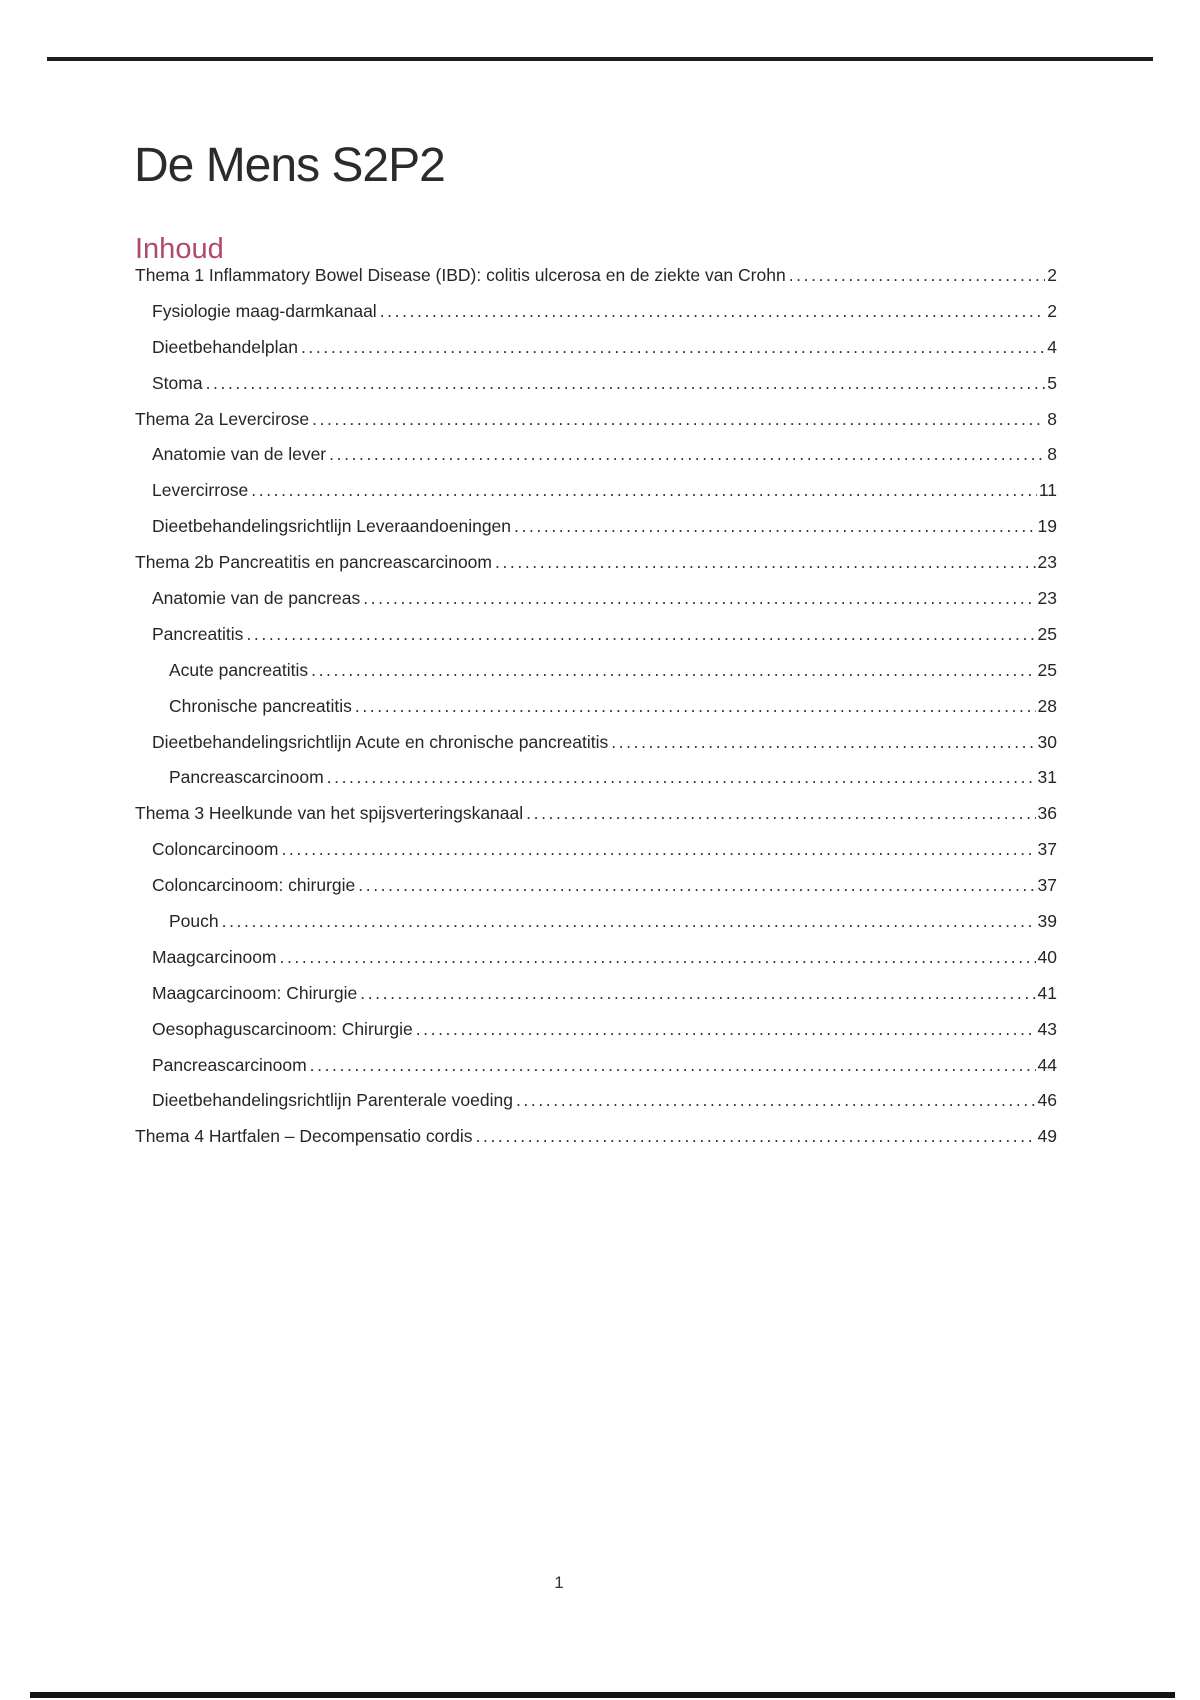 The height and width of the screenshot is (1700, 1200). Describe the element at coordinates (256, 598) in the screenshot. I see `toc-entry-label: Anatomie van de pancreas` at that location.